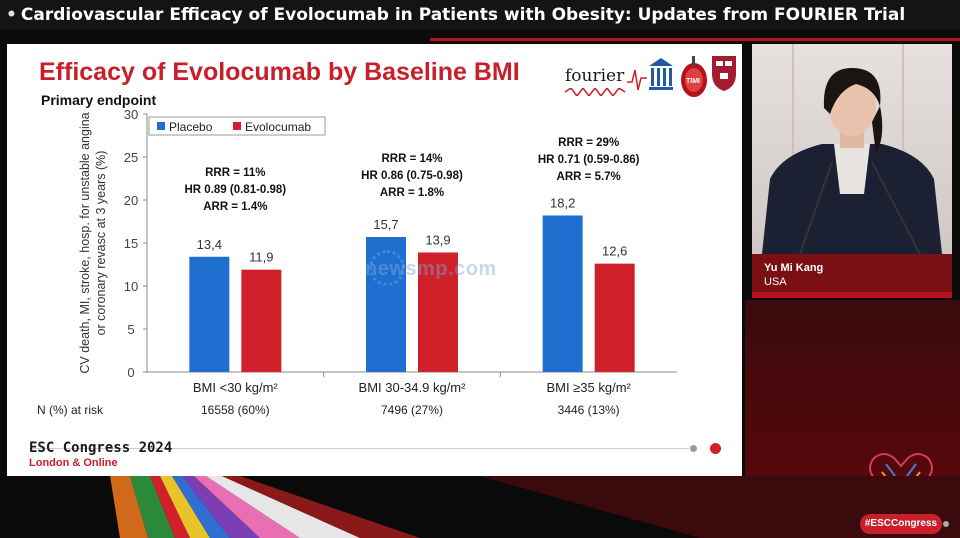 This screenshot has height=538, width=960. Describe the element at coordinates (279, 72) in the screenshot. I see `slide-title: Efficacy of Evolocumab by Baseline BMI` at that location.